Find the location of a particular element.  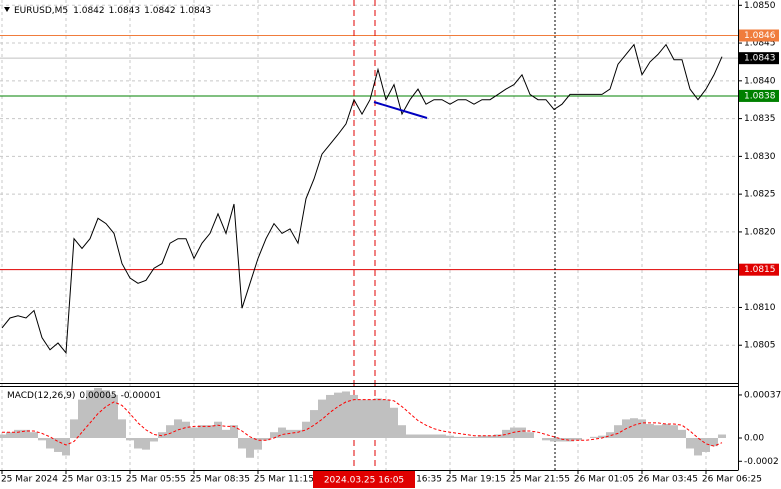

time-label-box is located at coordinates (364, 479).